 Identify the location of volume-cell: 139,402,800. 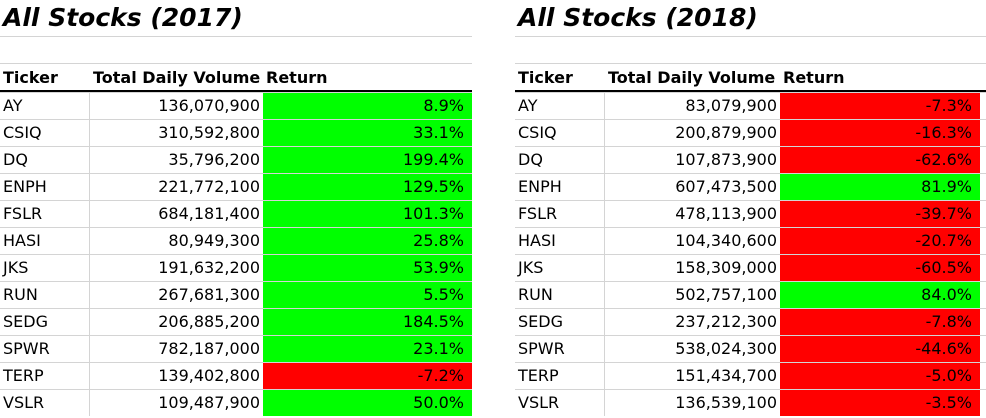
(209, 375).